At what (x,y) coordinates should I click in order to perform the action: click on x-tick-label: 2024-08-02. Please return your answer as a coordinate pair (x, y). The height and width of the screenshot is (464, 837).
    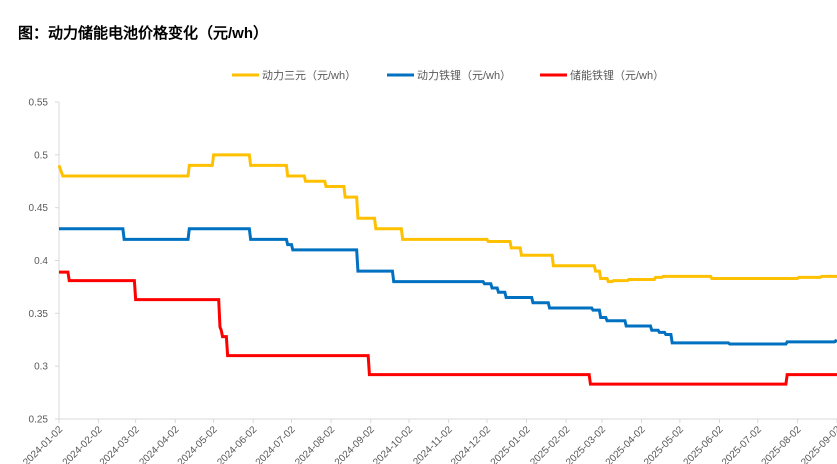
    Looking at the image, I should click on (315, 444).